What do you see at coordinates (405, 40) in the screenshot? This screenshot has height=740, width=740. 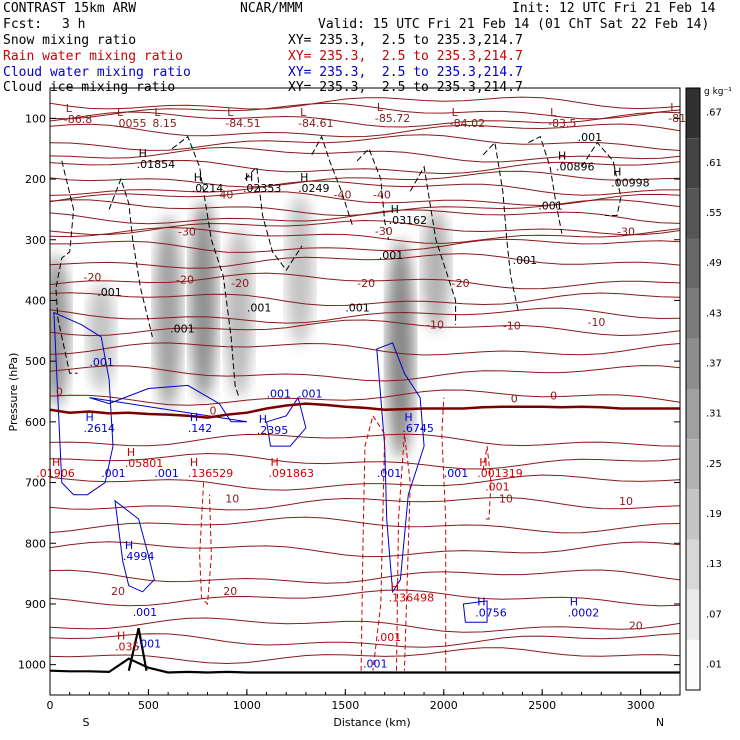 I see `field-xy-snow: XY= 235.3, 2.5 to 235.3,214.7` at bounding box center [405, 40].